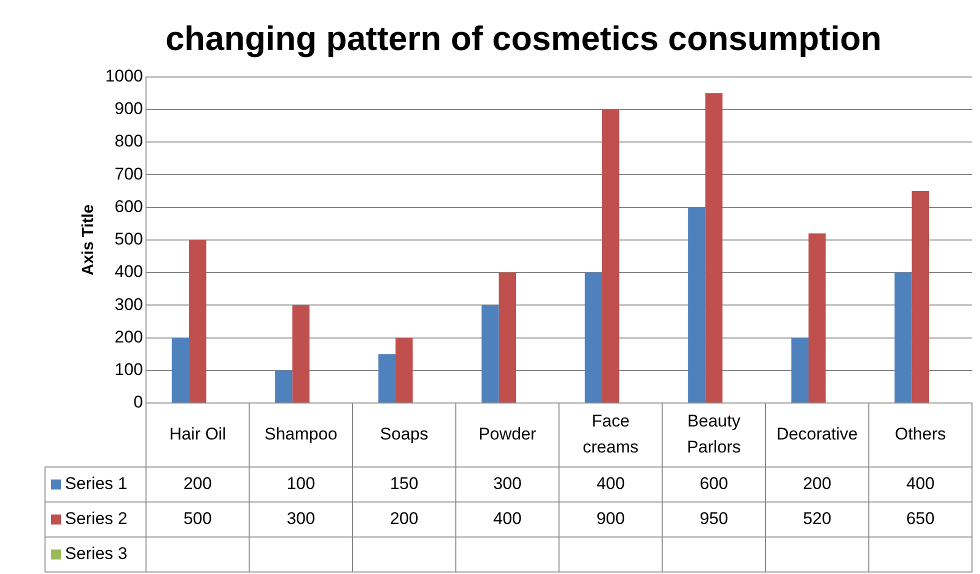 This screenshot has width=980, height=574. Describe the element at coordinates (301, 434) in the screenshot. I see `x-tick-label: Shampoo` at that location.